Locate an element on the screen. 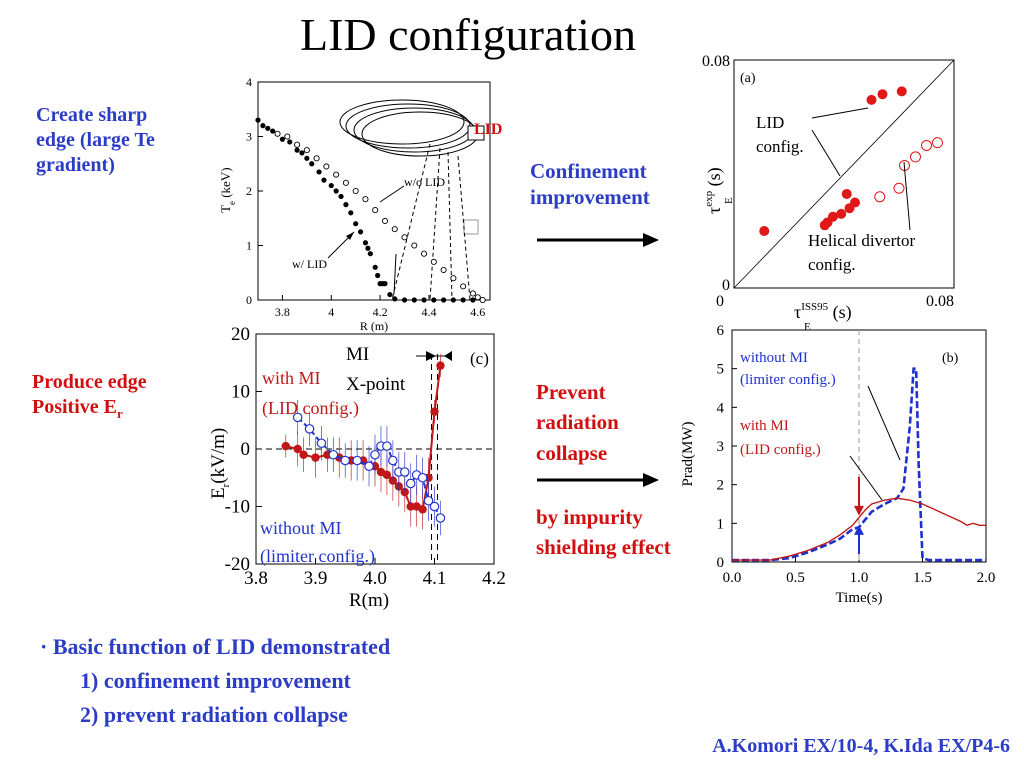 This screenshot has height=768, width=1024. tau-helical-annotation-1: Helical divertor is located at coordinates (861, 240).